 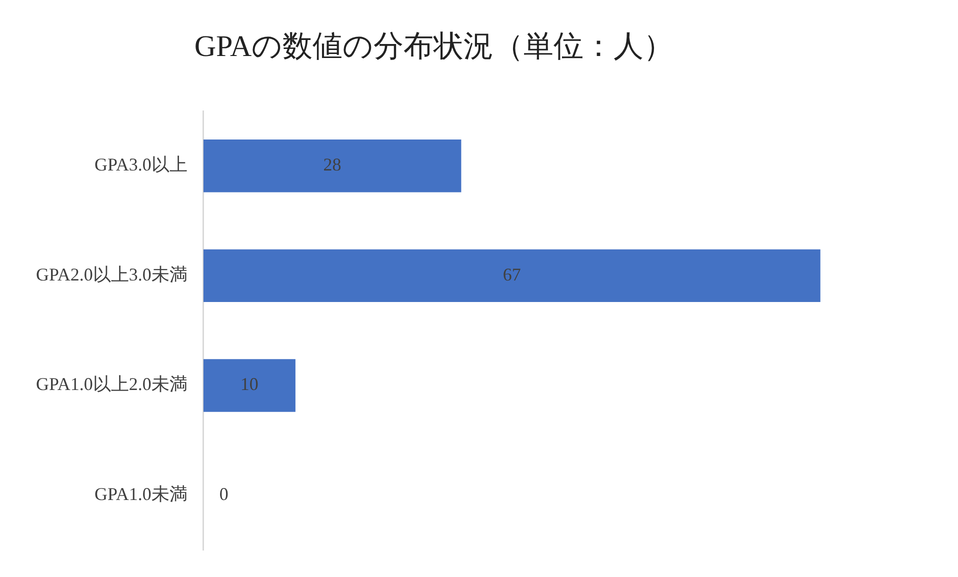 What do you see at coordinates (249, 384) in the screenshot?
I see `data-label: 10` at bounding box center [249, 384].